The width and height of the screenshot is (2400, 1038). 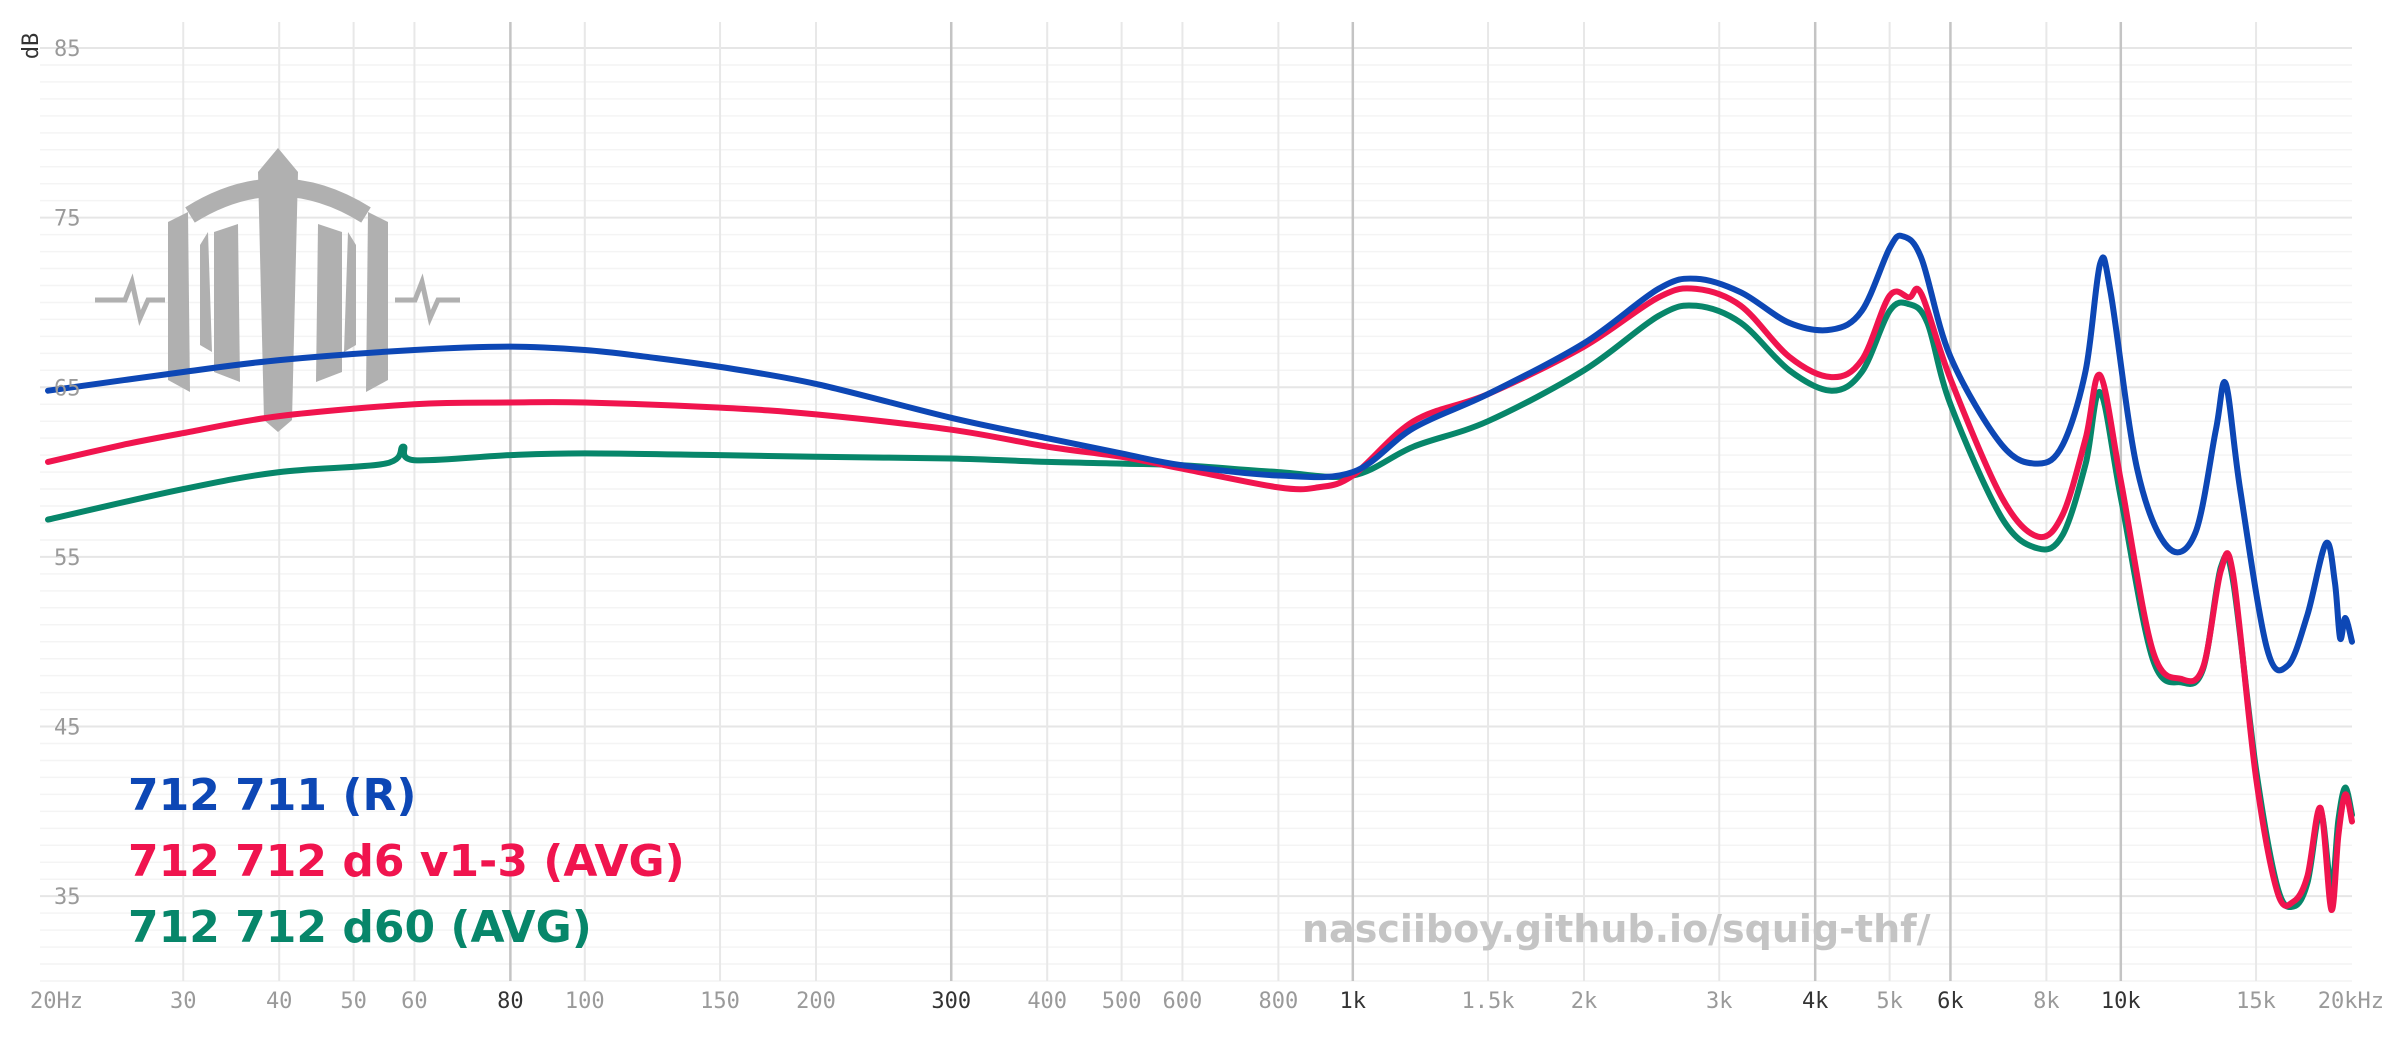 What do you see at coordinates (1279, 1001) in the screenshot?
I see `x-tick-label: 800` at bounding box center [1279, 1001].